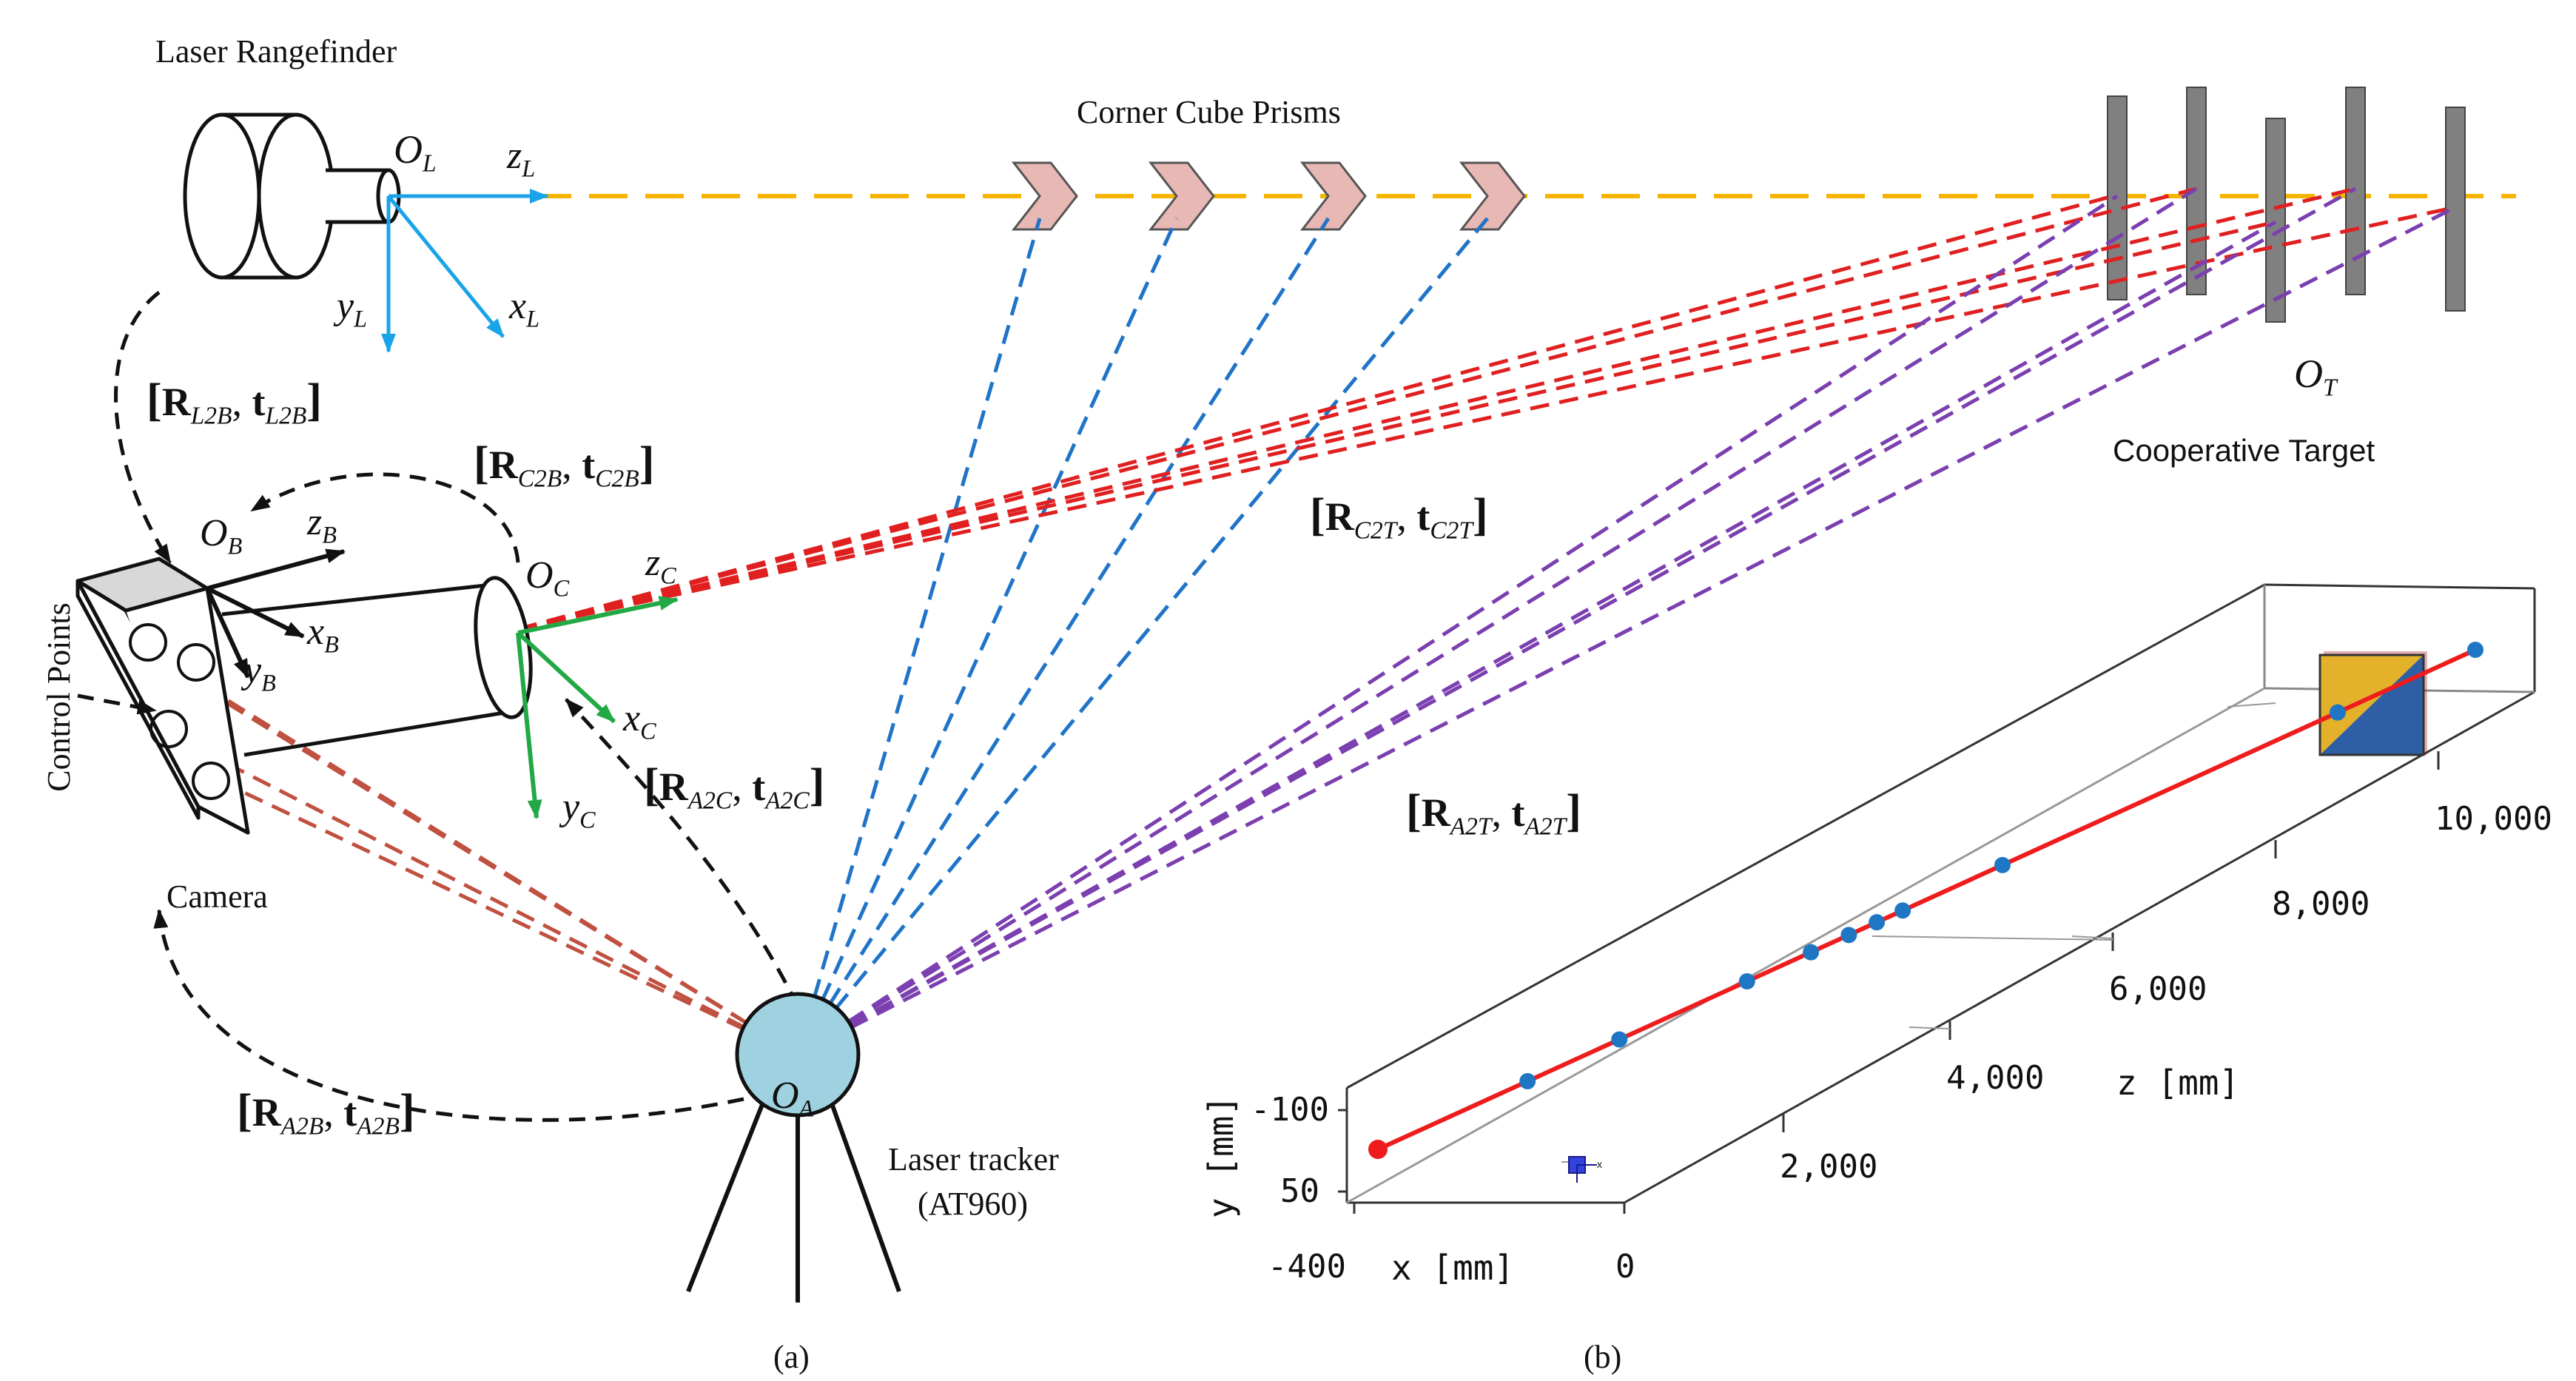 Image resolution: width=2576 pixels, height=1381 pixels. I want to click on corner-cube-prisms-label: Corner Cube Prisms, so click(1209, 112).